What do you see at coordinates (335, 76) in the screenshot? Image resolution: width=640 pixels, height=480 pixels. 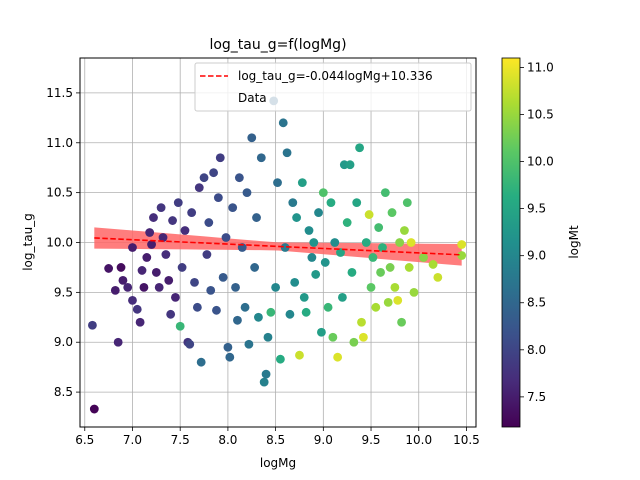 I see `legend-fit-label: log_tau_g=-0.044logMg+10.336` at bounding box center [335, 76].